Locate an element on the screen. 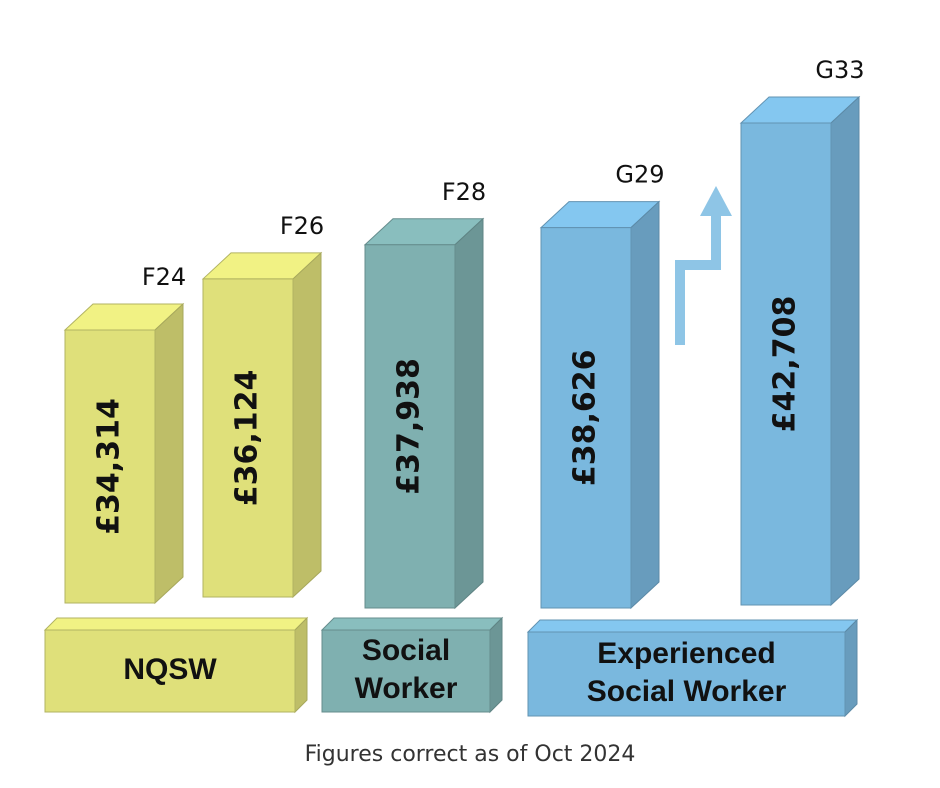 The image size is (940, 788). value-label: £38,626 is located at coordinates (585, 417).